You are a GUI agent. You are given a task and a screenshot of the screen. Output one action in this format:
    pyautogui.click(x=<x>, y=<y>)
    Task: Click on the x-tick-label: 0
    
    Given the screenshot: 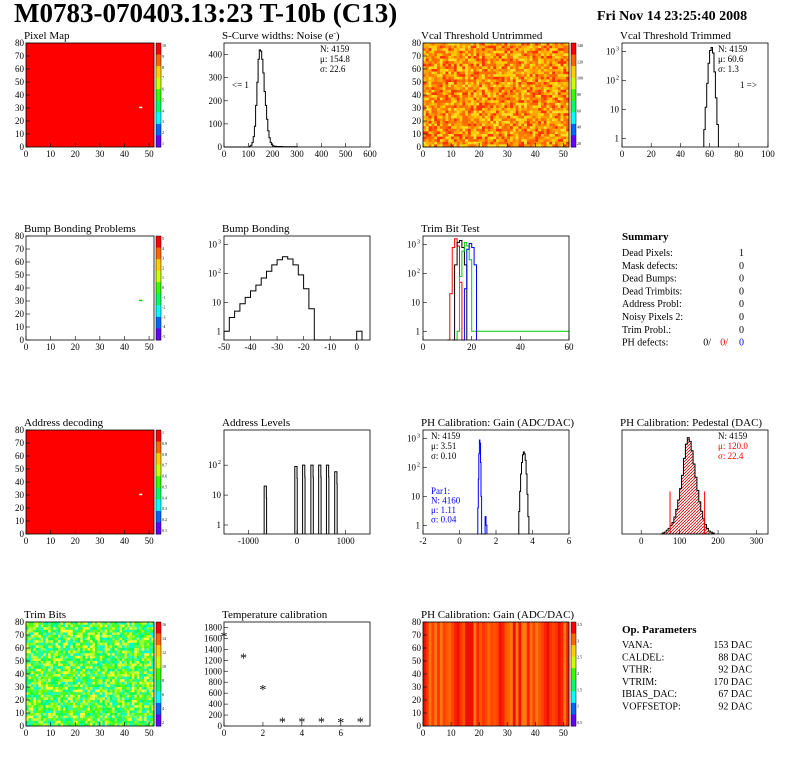 What is the action you would take?
    pyautogui.click(x=423, y=347)
    